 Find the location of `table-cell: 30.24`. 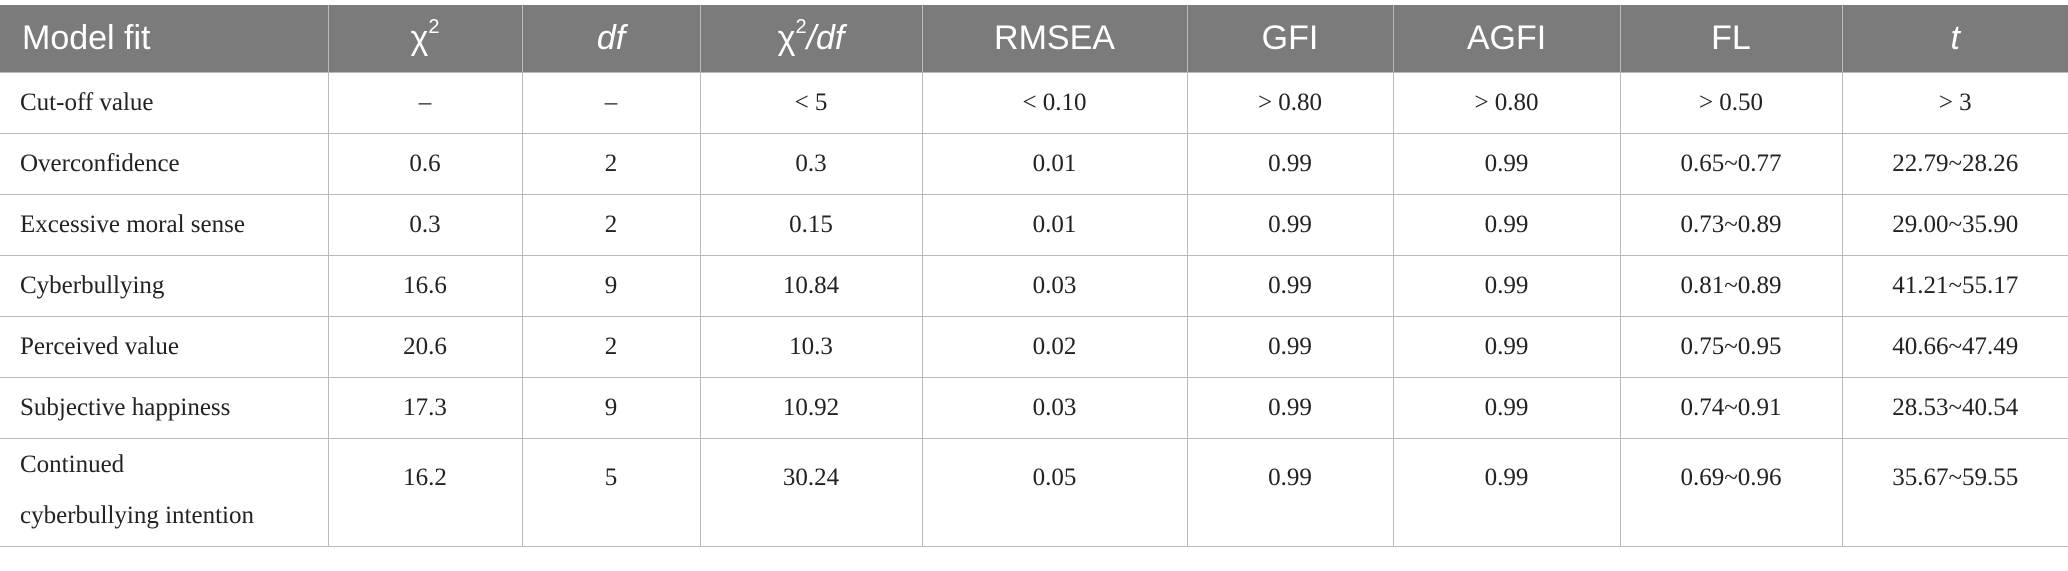

table-cell: 30.24 is located at coordinates (811, 492).